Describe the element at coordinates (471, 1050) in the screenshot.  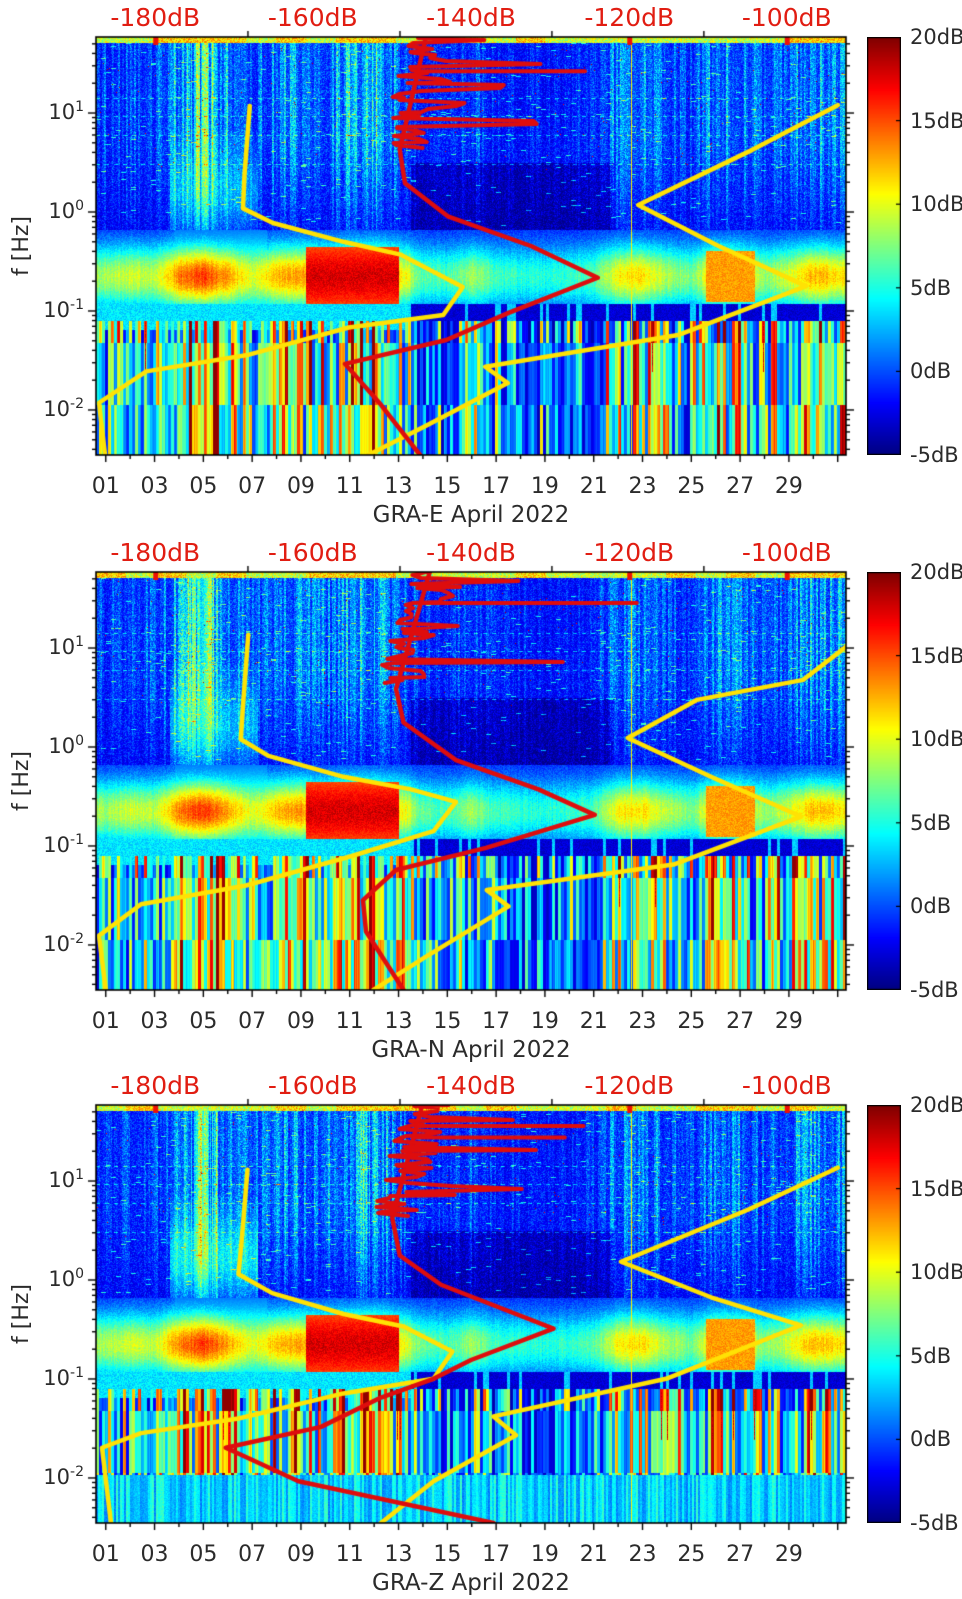
I see `panel-title: GRA-N April 2022` at that location.